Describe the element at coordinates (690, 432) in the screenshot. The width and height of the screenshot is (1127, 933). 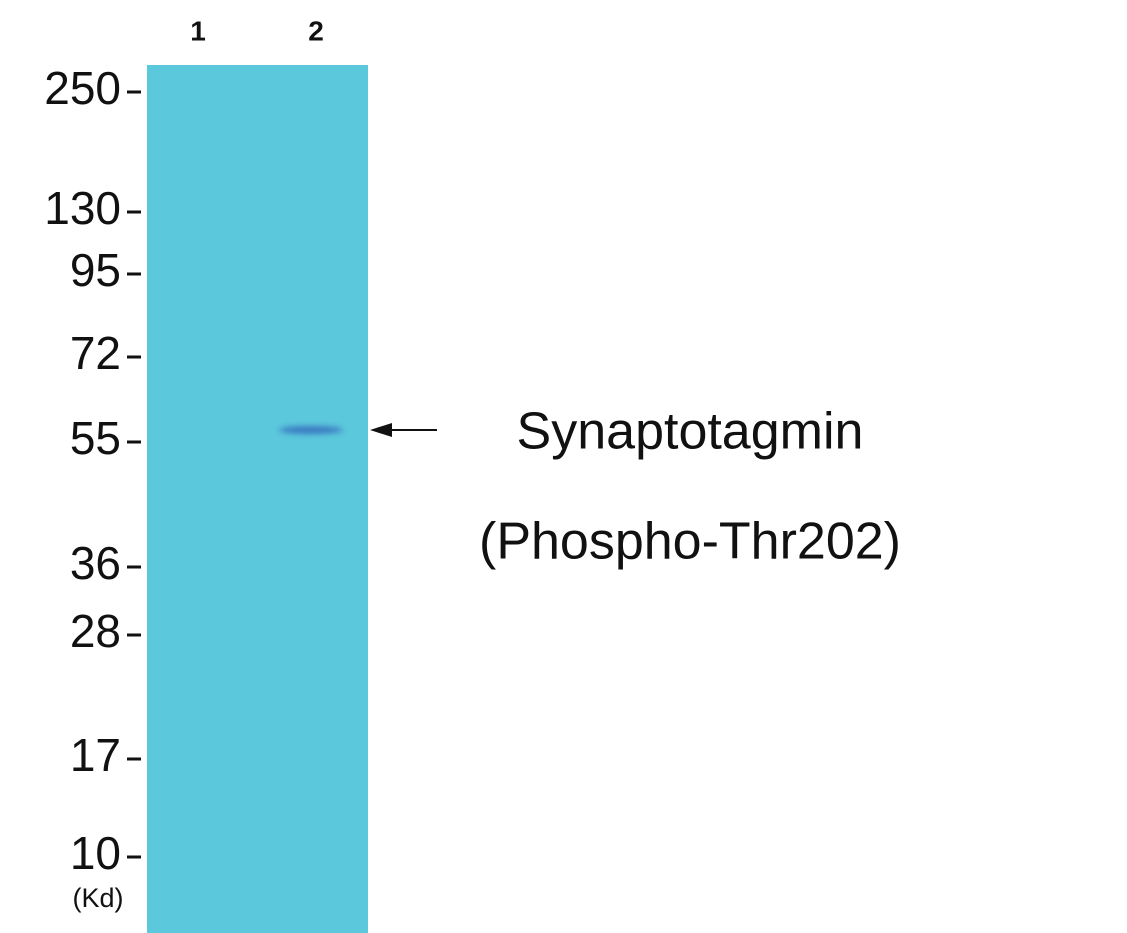
I see `target-name: Synaptotagmin` at that location.